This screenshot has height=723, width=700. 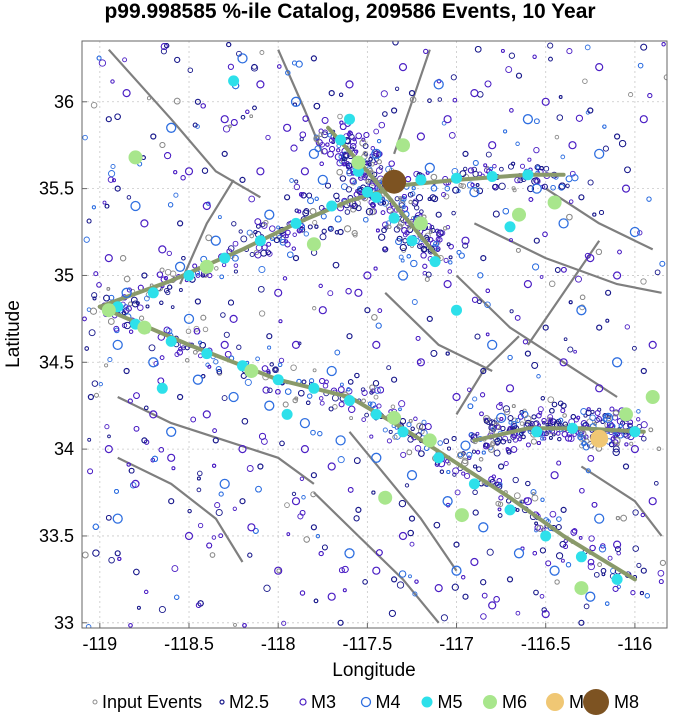 What do you see at coordinates (296, 344) in the screenshot?
I see `event-m3` at bounding box center [296, 344].